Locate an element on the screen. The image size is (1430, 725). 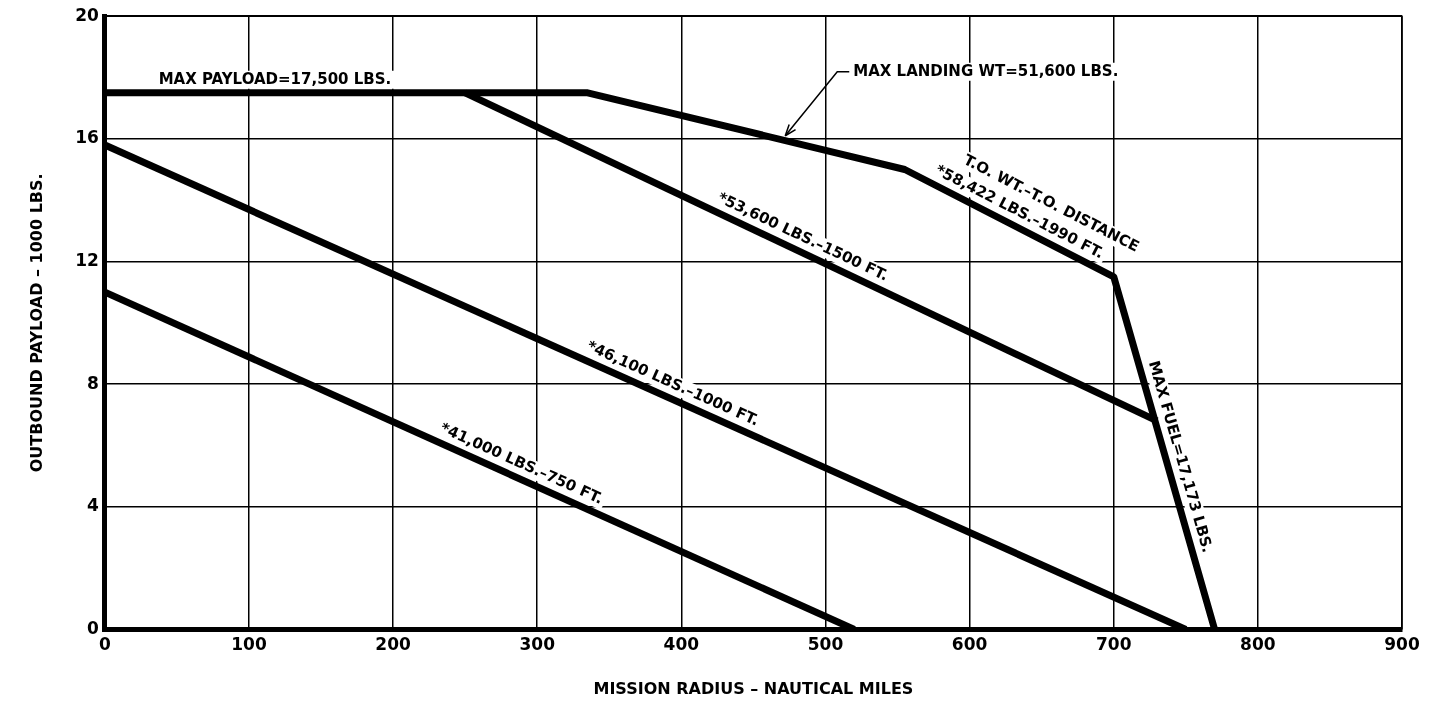
y-tick-label: 20 is located at coordinates (87, 14).